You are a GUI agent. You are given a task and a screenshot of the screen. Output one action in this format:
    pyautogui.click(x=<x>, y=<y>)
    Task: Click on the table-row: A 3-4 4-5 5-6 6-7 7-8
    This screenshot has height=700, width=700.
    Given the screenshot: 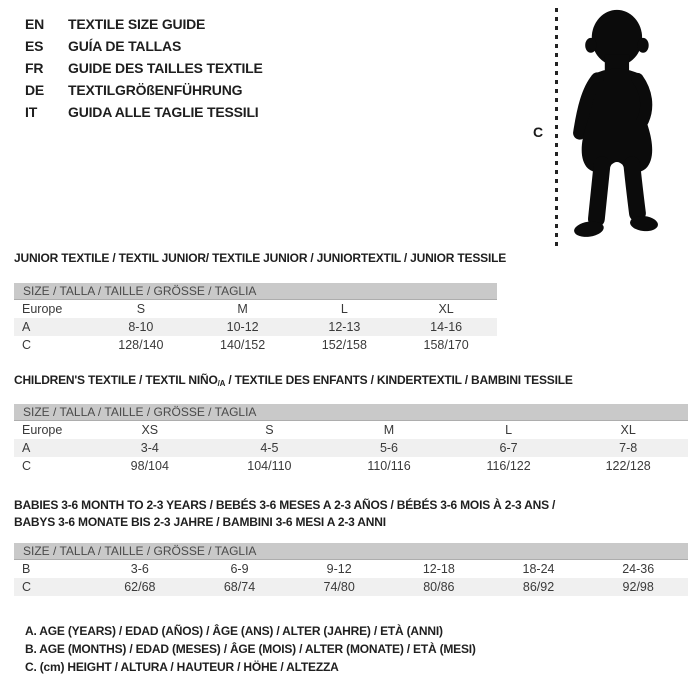 What is the action you would take?
    pyautogui.click(x=351, y=448)
    